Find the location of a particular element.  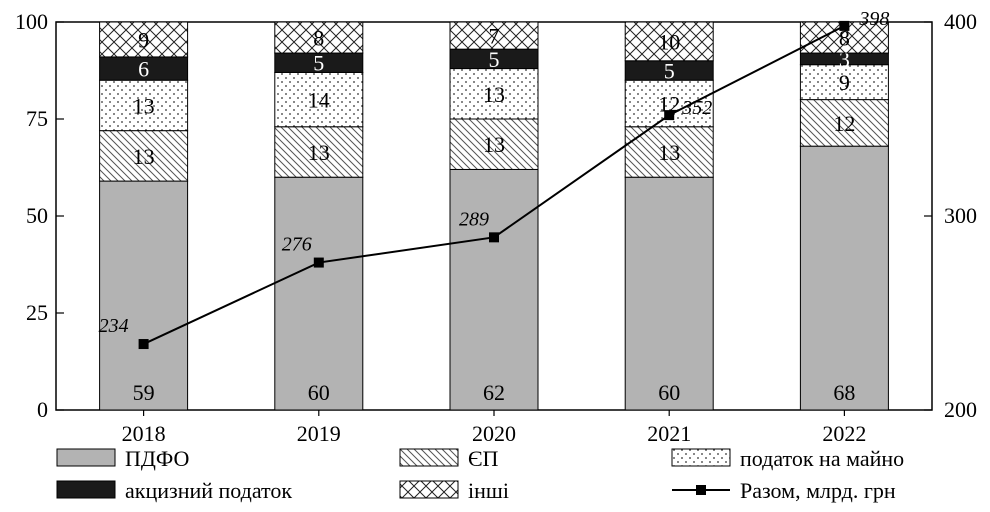

x-tick-label: 2018 is located at coordinates (144, 433).